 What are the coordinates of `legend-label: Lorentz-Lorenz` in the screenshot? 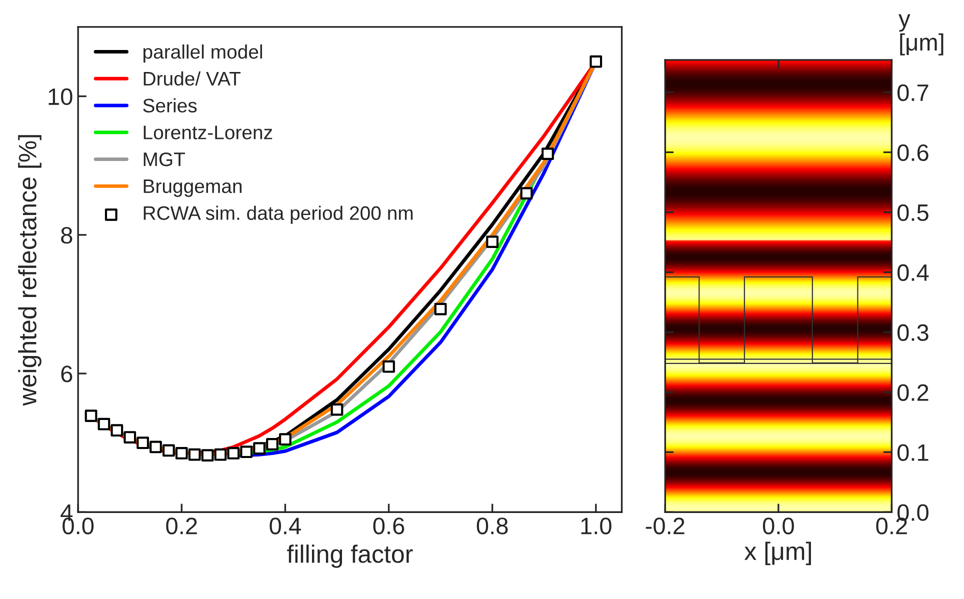 It's located at (208, 133).